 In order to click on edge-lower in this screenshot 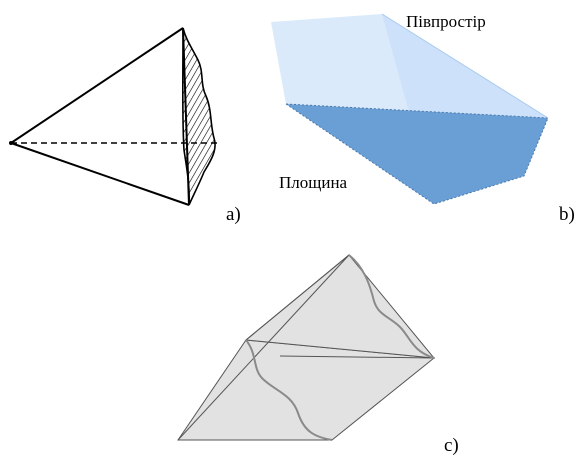, I will do `click(100, 174)`.